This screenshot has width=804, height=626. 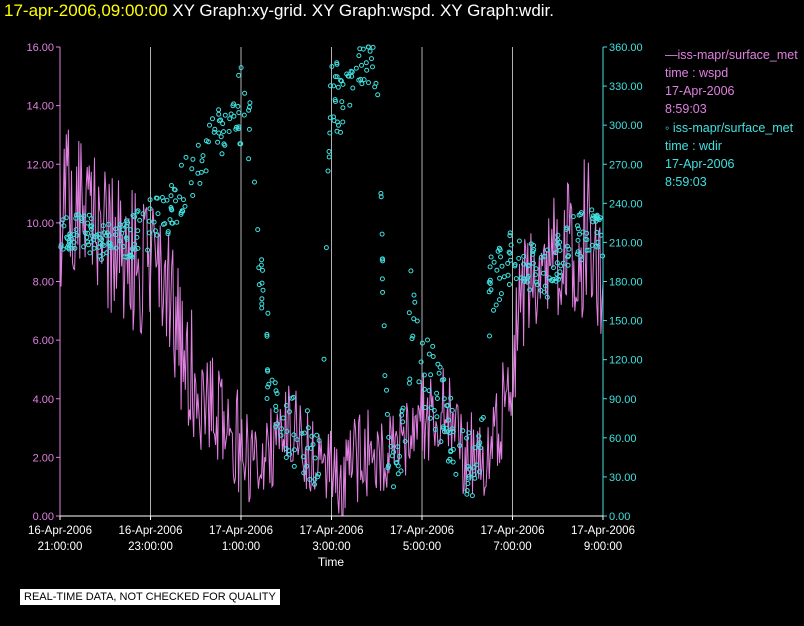 What do you see at coordinates (626, 361) in the screenshot?
I see `y-tick-label-right: 120.00` at bounding box center [626, 361].